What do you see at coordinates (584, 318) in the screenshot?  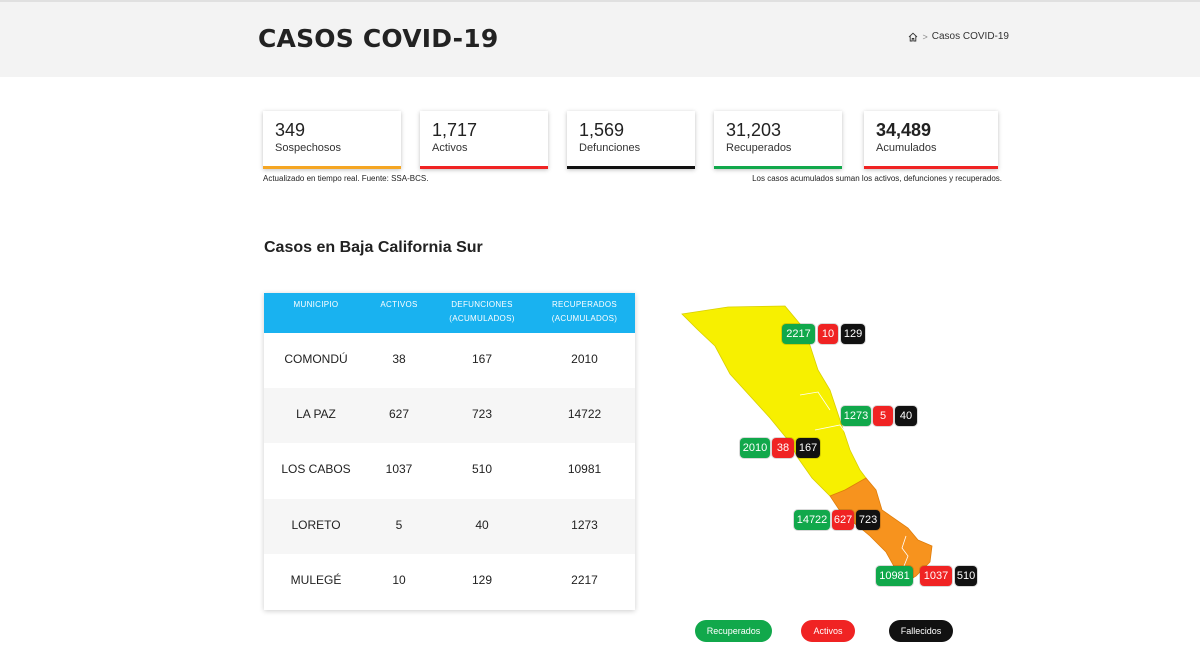 I see `header-recuperados-line2: (ACUMULADOS)` at bounding box center [584, 318].